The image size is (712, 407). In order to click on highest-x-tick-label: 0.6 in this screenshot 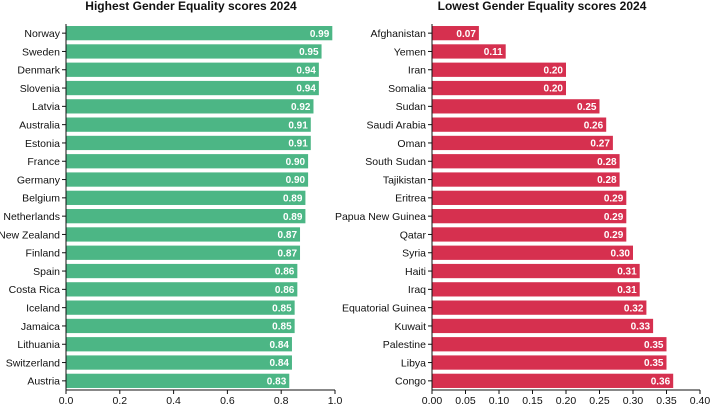, I will do `click(227, 401)`.